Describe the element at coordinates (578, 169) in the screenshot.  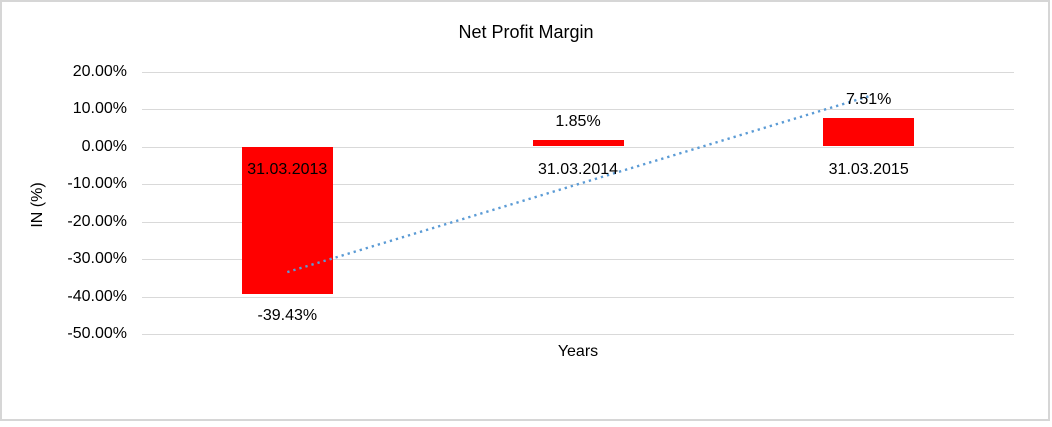
I see `category-label: 31.03.2014` at that location.